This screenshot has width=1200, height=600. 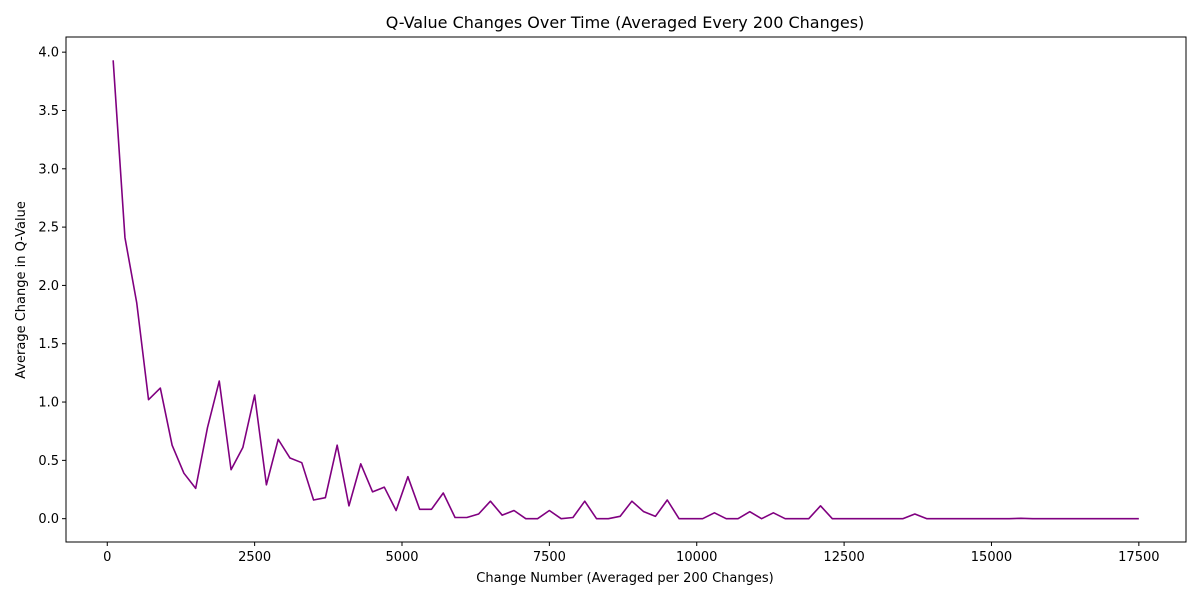 I want to click on x-tick-label: 0, so click(x=107, y=557).